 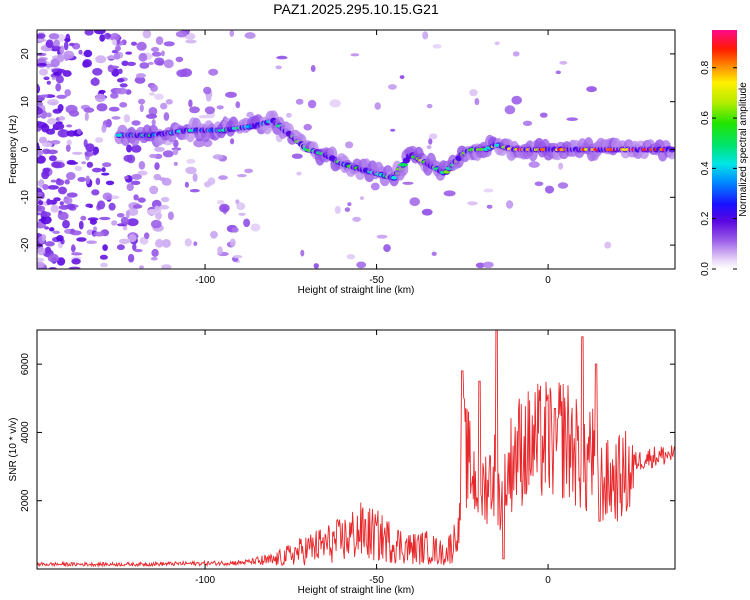 What do you see at coordinates (25, 364) in the screenshot?
I see `y-tick-label: 6000` at bounding box center [25, 364].